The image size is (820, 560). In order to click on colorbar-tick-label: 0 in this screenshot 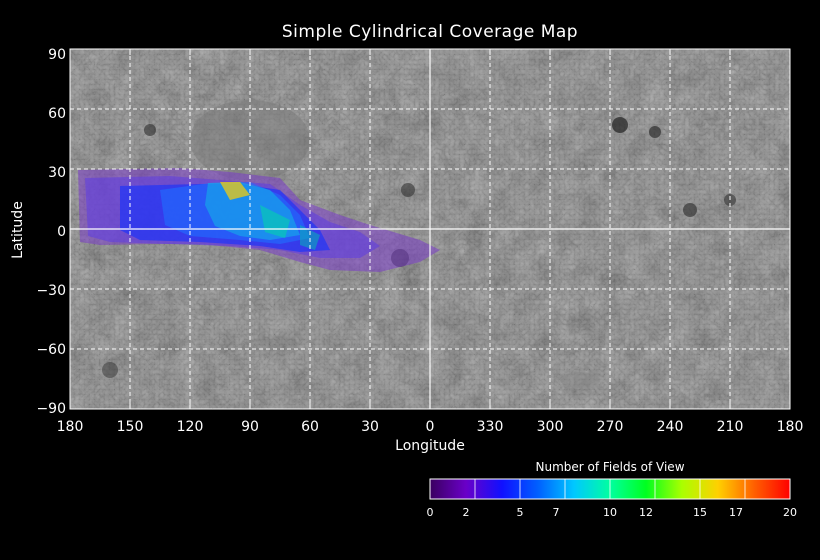, I will do `click(430, 512)`.